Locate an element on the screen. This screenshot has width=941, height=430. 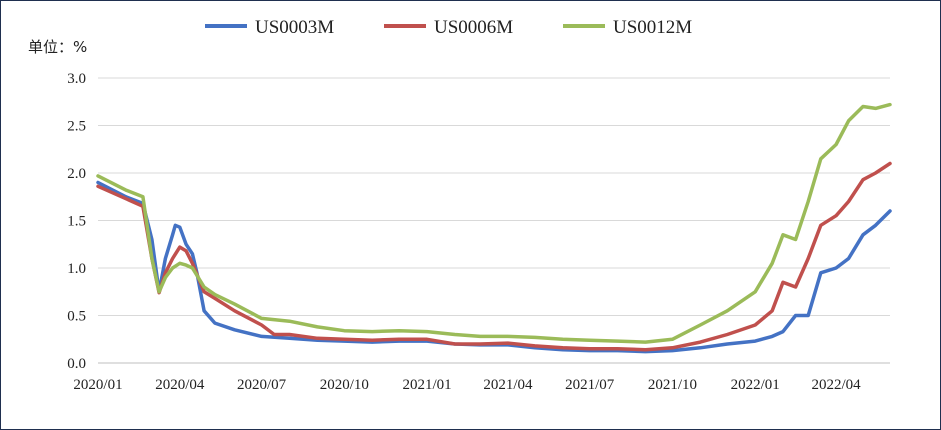
x-tick-label: 2020/01 is located at coordinates (97, 385).